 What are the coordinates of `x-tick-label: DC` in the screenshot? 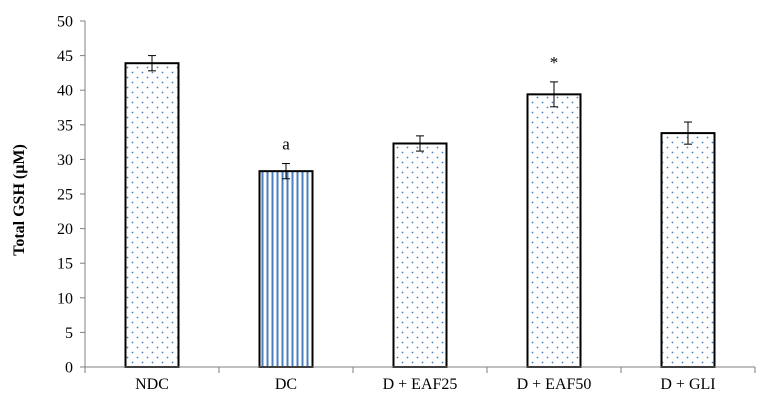 It's located at (286, 384).